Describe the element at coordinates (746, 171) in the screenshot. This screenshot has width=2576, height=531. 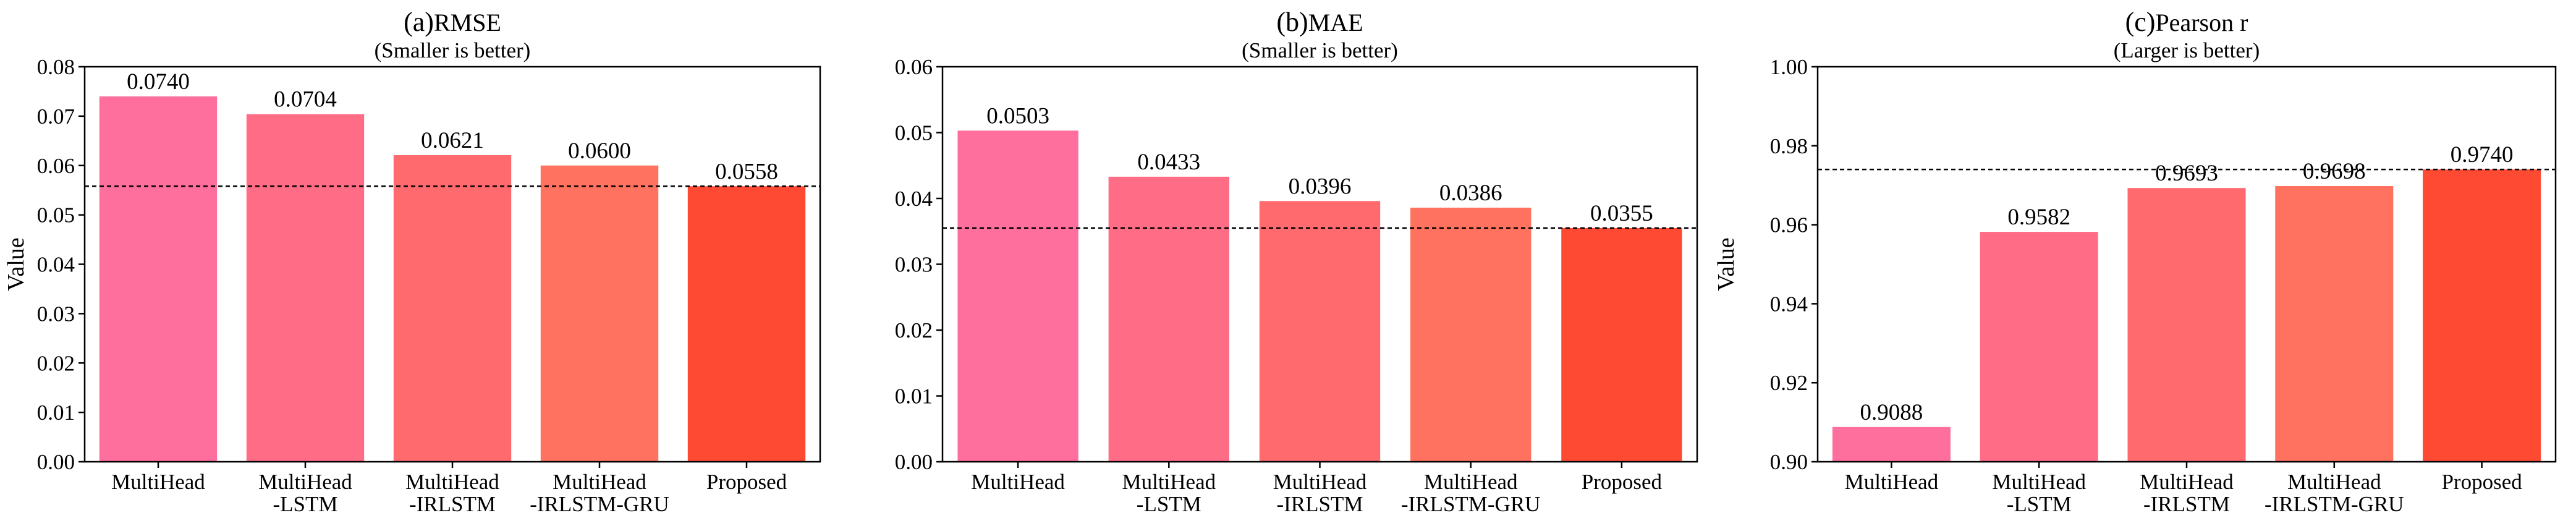
I see `data-label-4: 0.0558` at that location.